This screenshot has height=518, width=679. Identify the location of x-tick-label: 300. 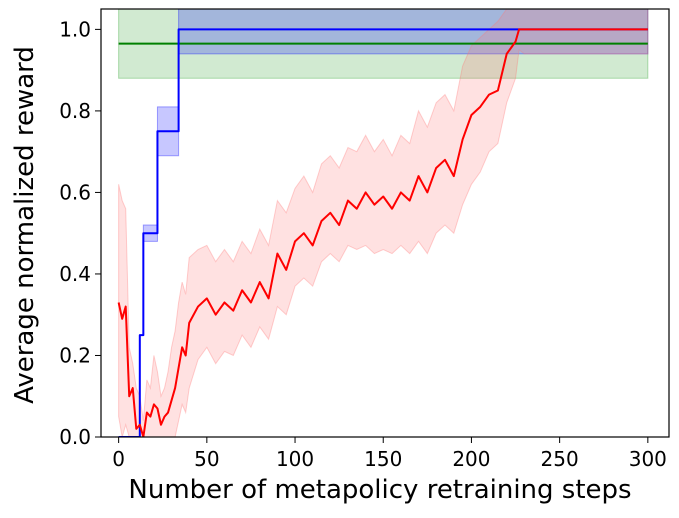
(648, 459).